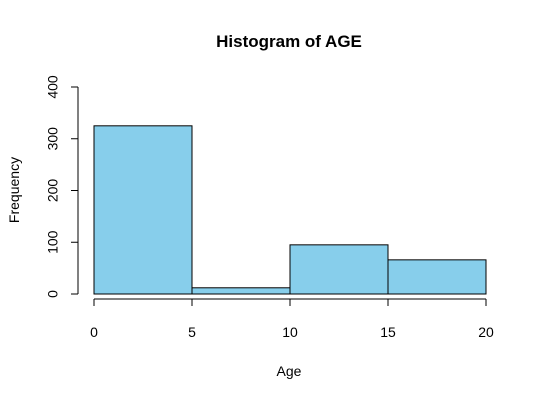 This screenshot has width=542, height=400. I want to click on y-axis: 0 100 200 300 400, so click(62, 186).